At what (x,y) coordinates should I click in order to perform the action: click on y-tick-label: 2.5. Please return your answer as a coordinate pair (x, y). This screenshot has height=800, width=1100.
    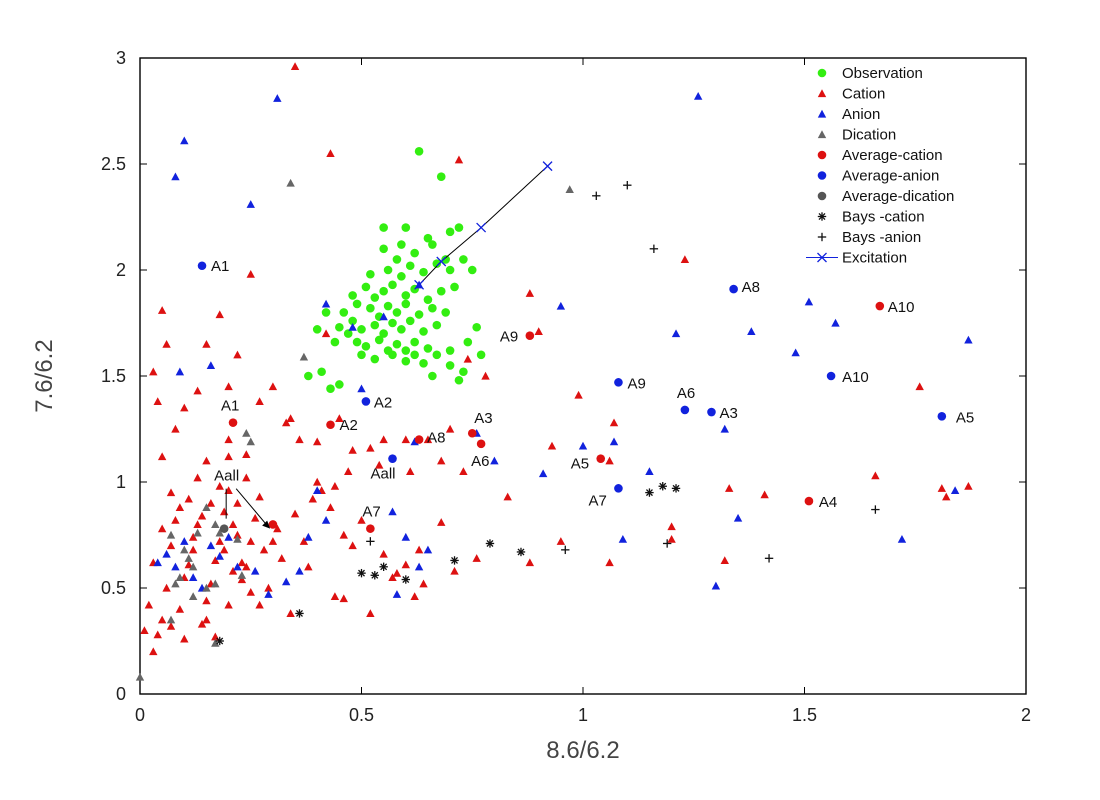
    Looking at the image, I should click on (113, 164).